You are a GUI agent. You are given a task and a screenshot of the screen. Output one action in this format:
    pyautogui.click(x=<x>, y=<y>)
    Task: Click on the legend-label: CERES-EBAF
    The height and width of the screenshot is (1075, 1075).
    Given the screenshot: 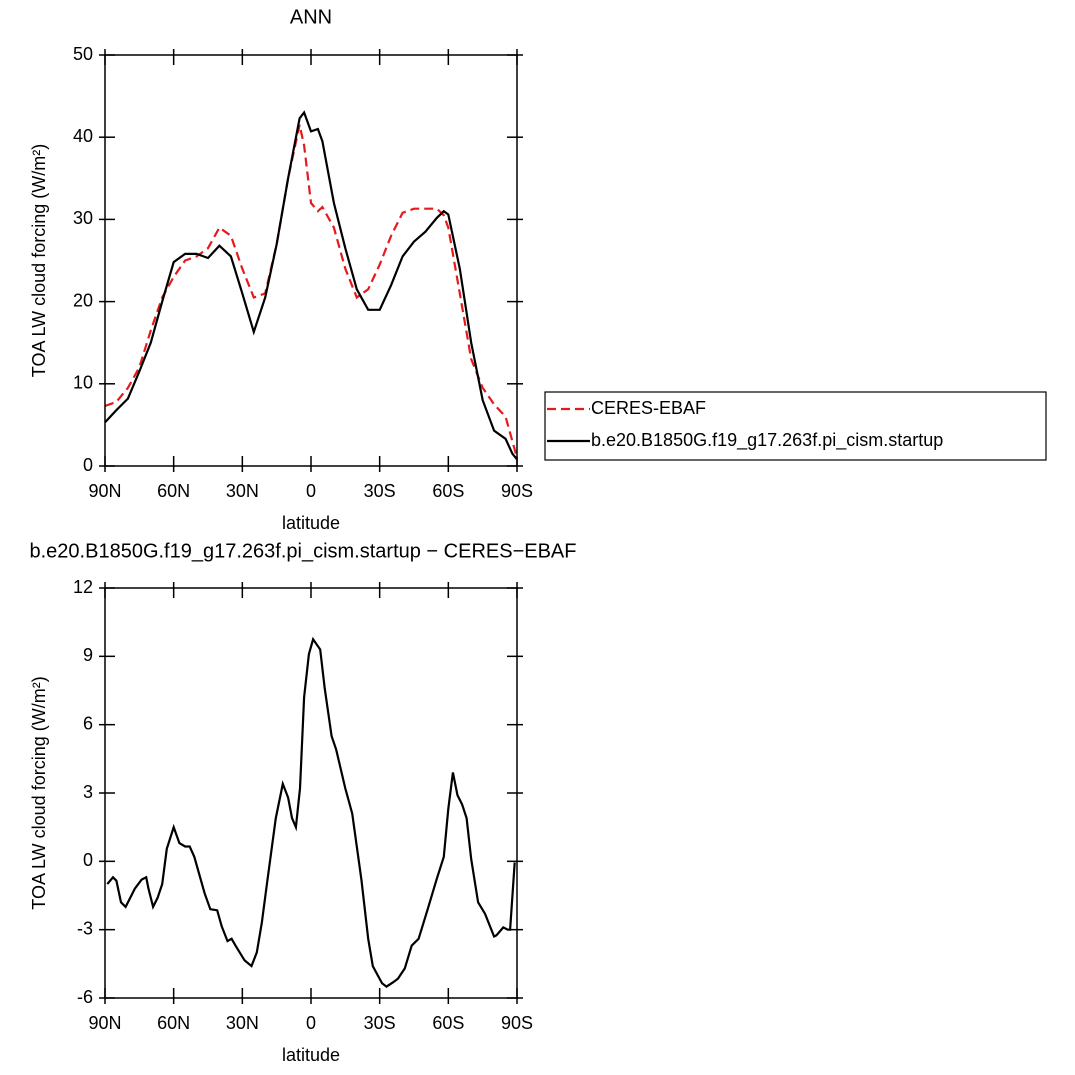 What is the action you would take?
    pyautogui.click(x=648, y=408)
    